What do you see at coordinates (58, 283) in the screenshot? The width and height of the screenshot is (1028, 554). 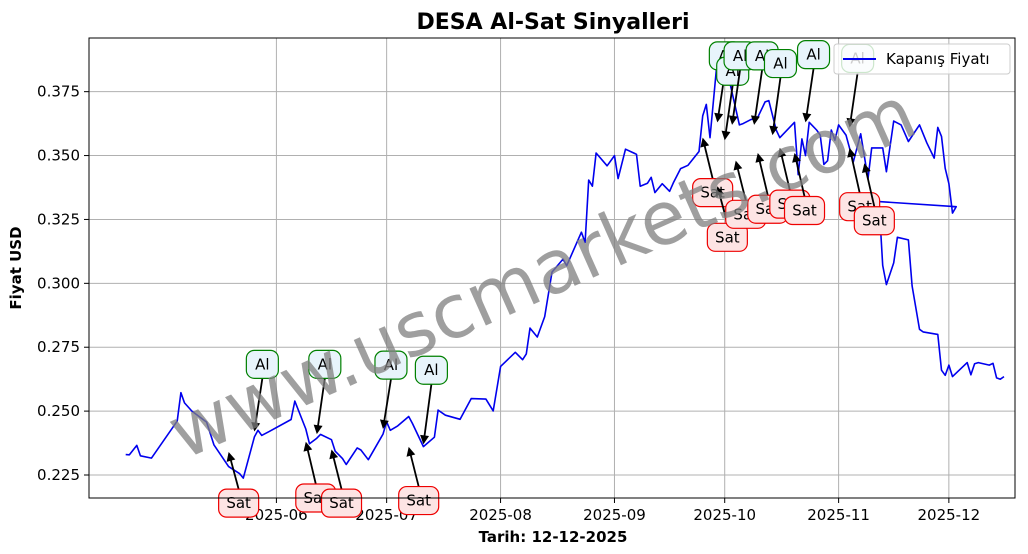 I see `y-tick-label: 0.300` at bounding box center [58, 283].